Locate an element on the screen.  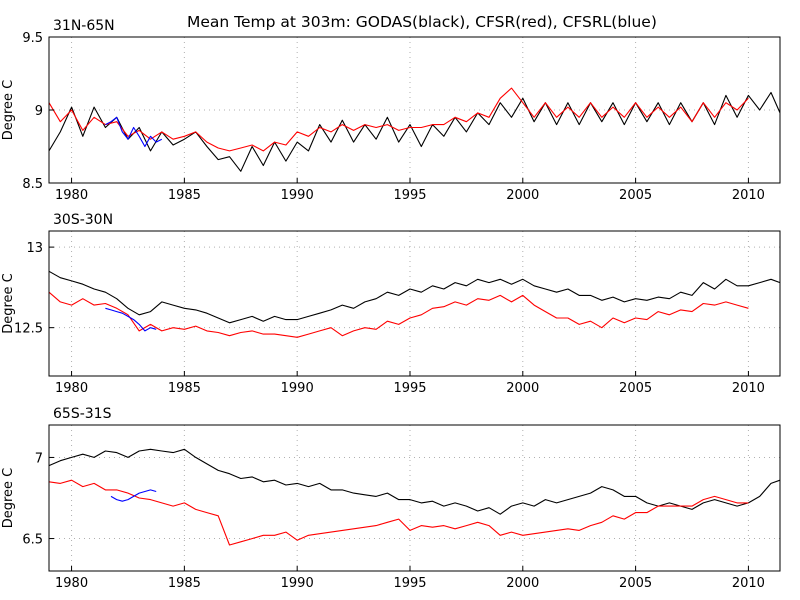
y-tick-label: 8.5 is located at coordinates (32, 184).